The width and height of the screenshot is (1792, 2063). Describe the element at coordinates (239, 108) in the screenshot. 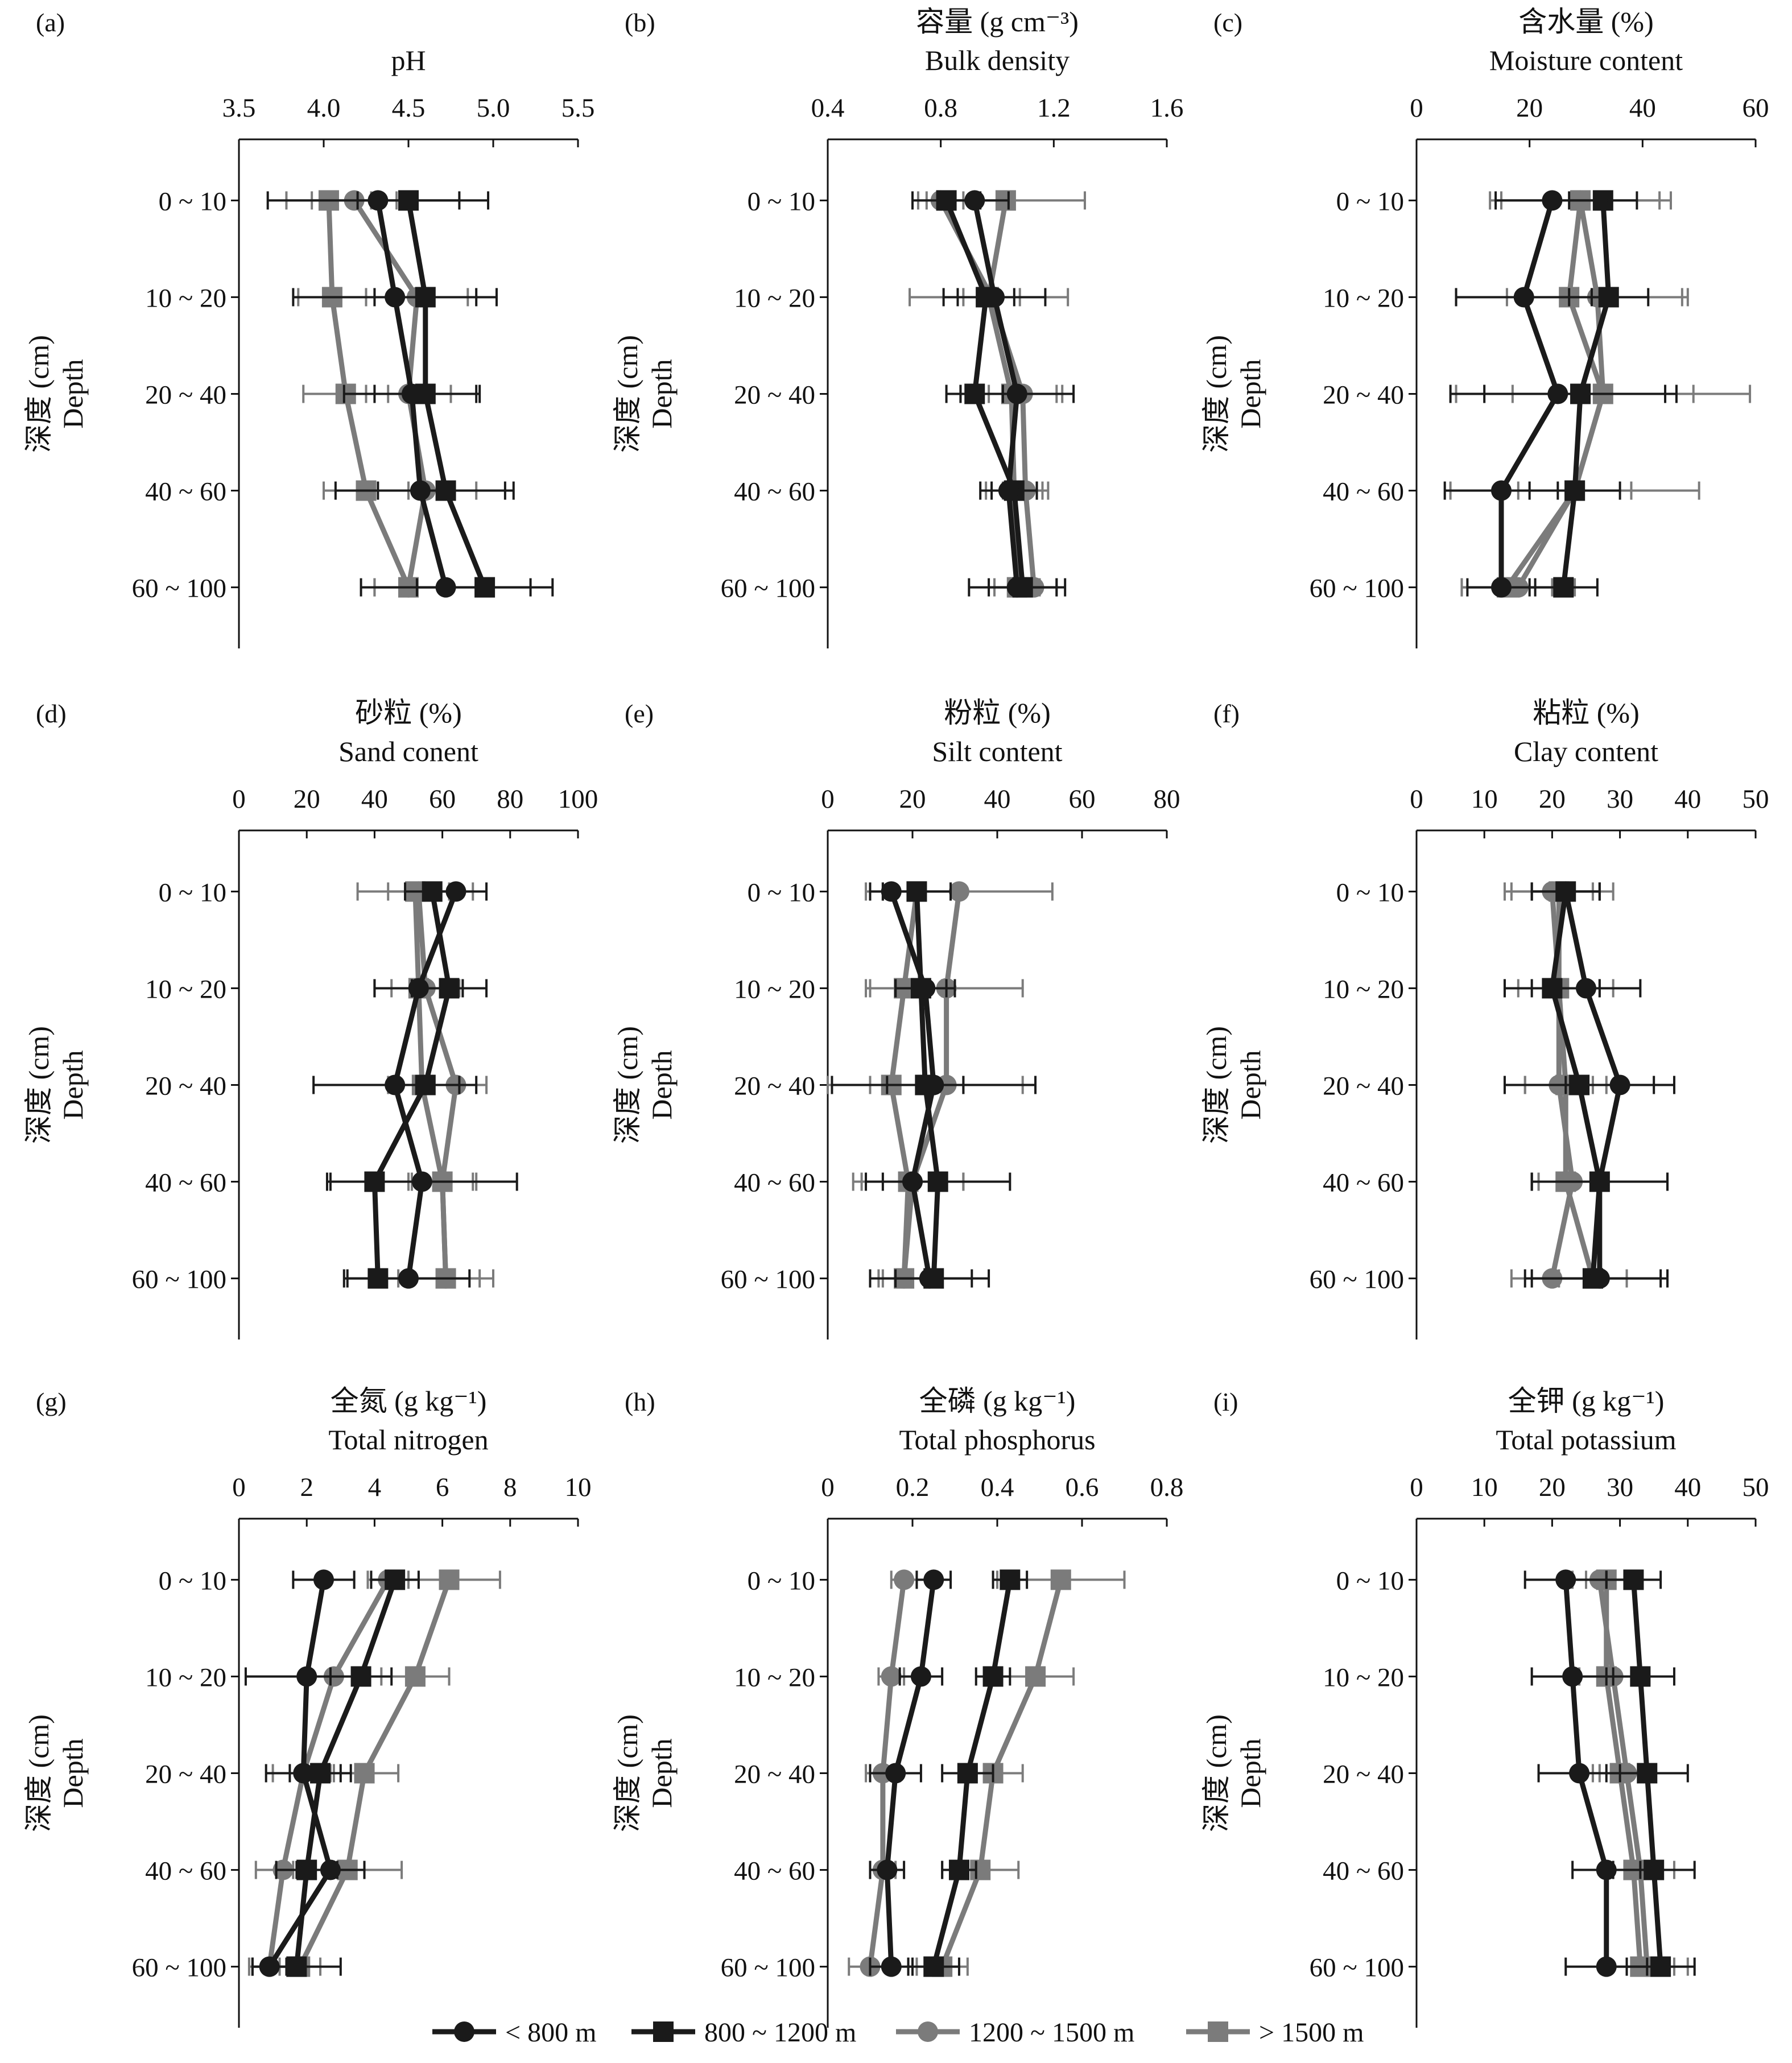

I see `x-tick-label: 3.5` at that location.